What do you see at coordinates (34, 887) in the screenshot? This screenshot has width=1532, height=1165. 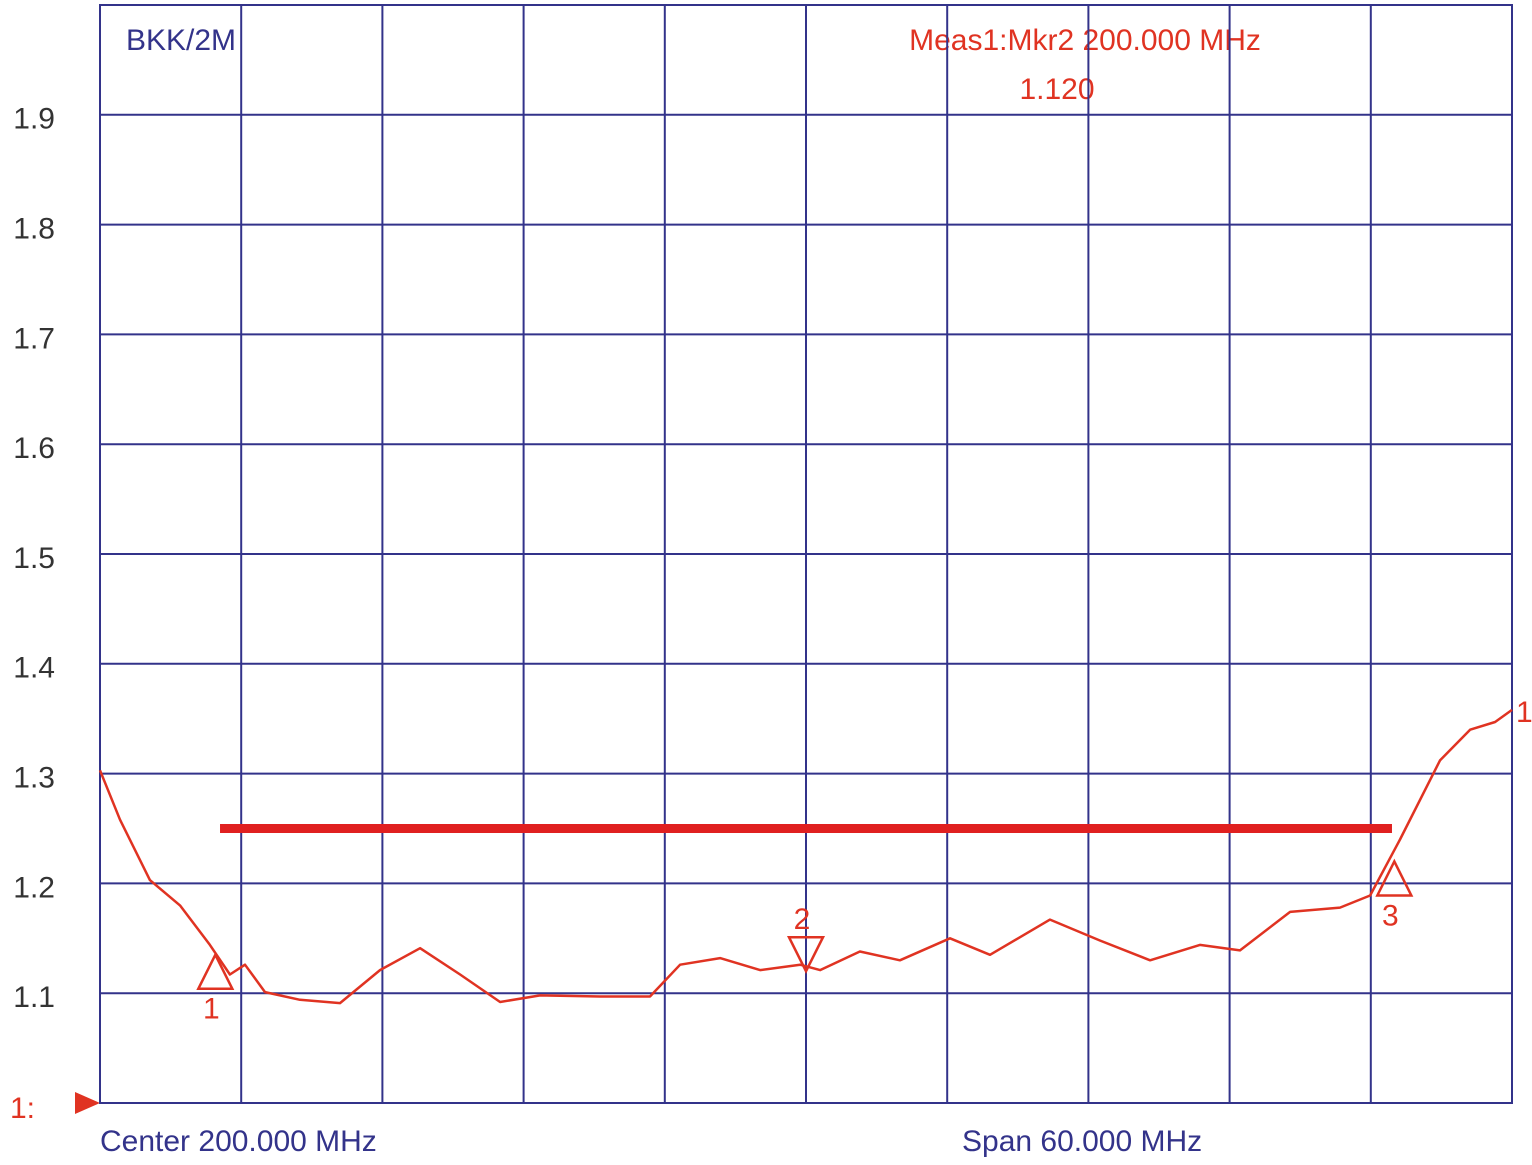 I see `y-tick-label: 1.2` at bounding box center [34, 887].